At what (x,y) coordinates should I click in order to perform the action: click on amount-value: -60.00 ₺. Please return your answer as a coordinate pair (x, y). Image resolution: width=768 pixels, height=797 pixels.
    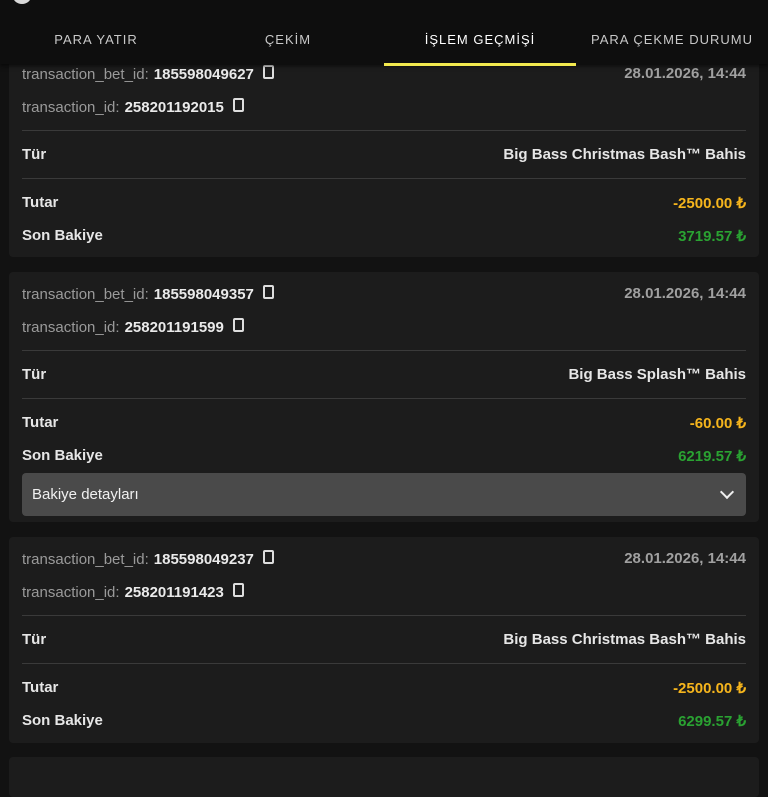
    Looking at the image, I should click on (717, 423).